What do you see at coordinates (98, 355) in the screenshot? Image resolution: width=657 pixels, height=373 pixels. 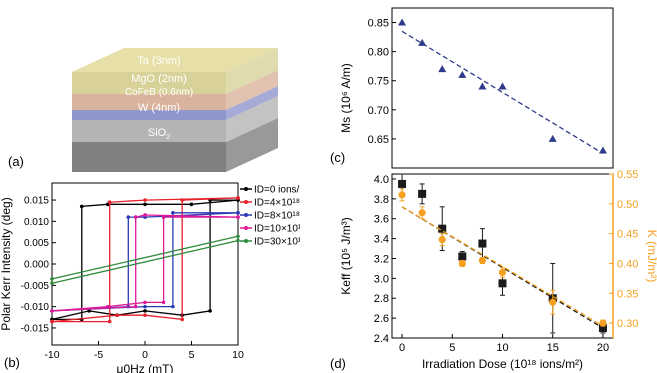 I see `x-tick-label: -5` at bounding box center [98, 355].